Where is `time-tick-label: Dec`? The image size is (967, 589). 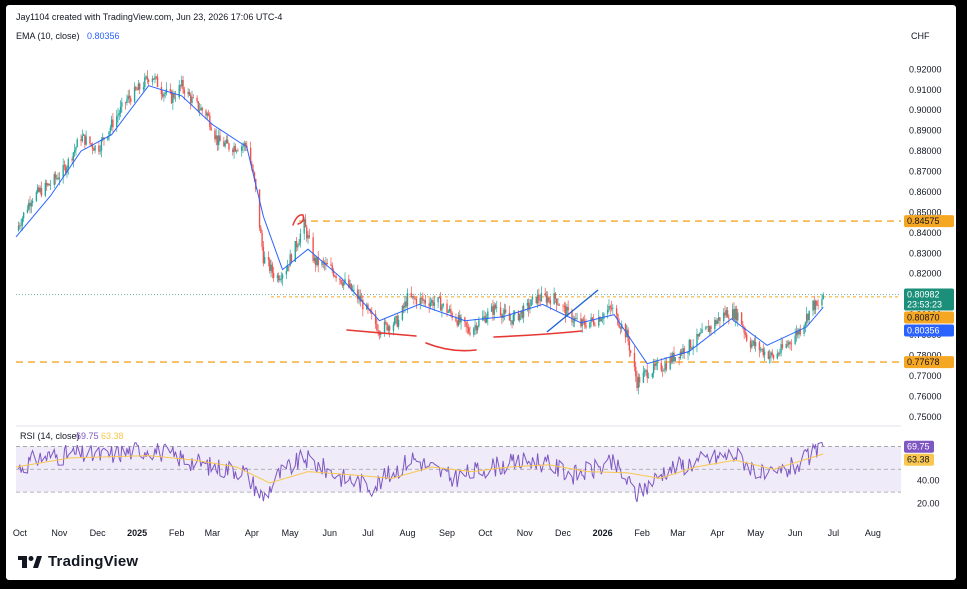 time-tick-label: Dec is located at coordinates (563, 533).